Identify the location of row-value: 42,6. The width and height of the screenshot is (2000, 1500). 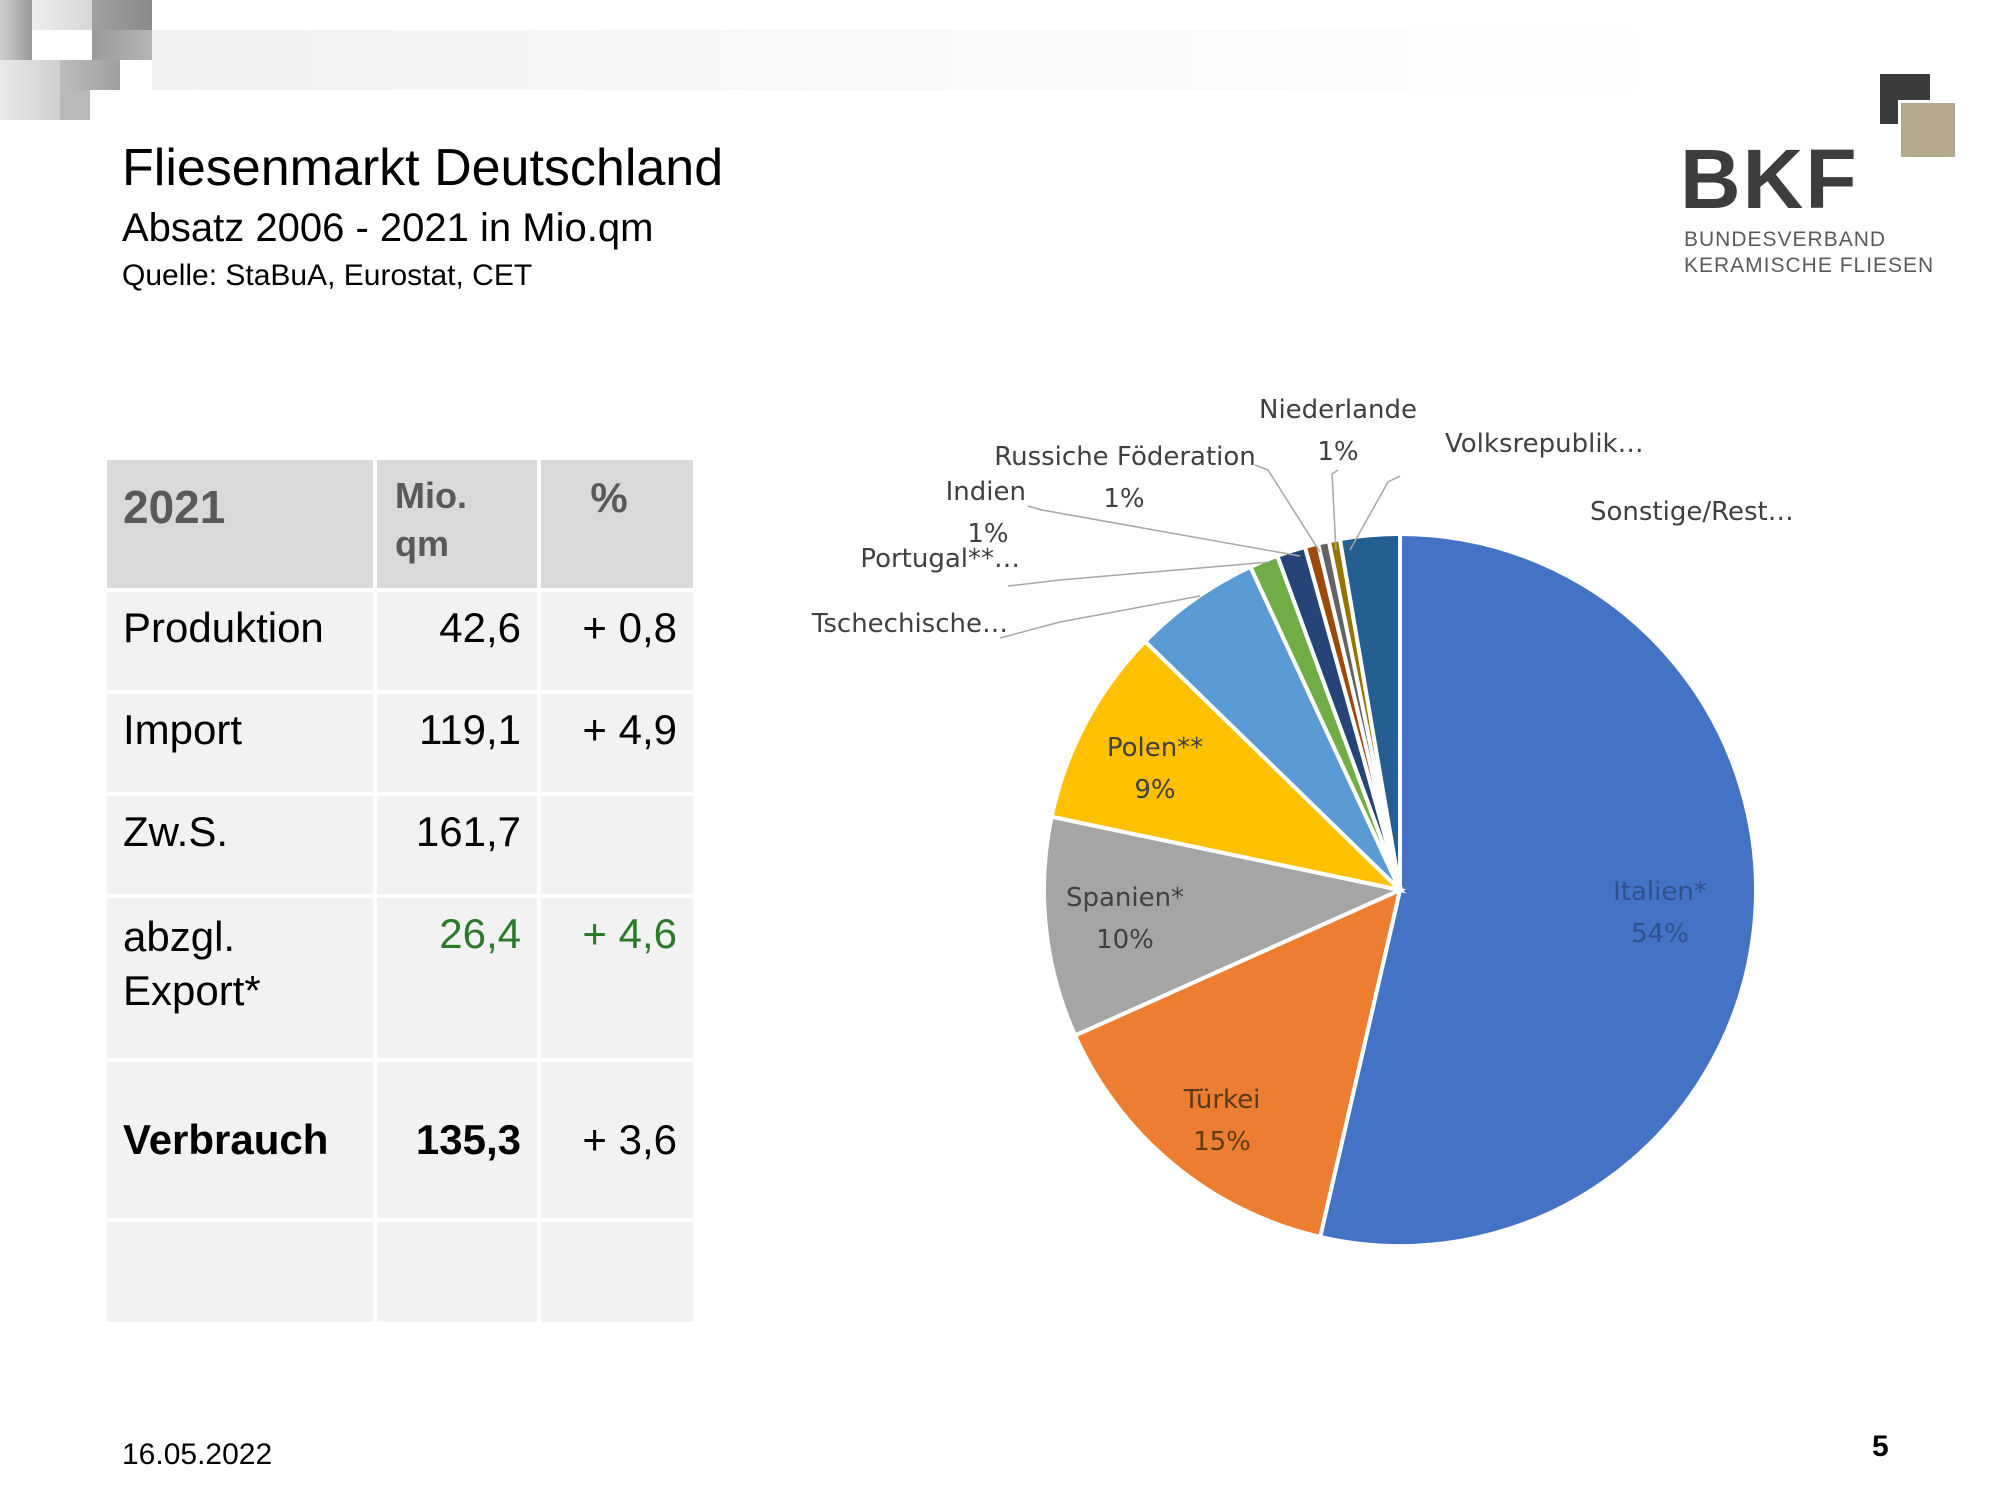
(457, 641).